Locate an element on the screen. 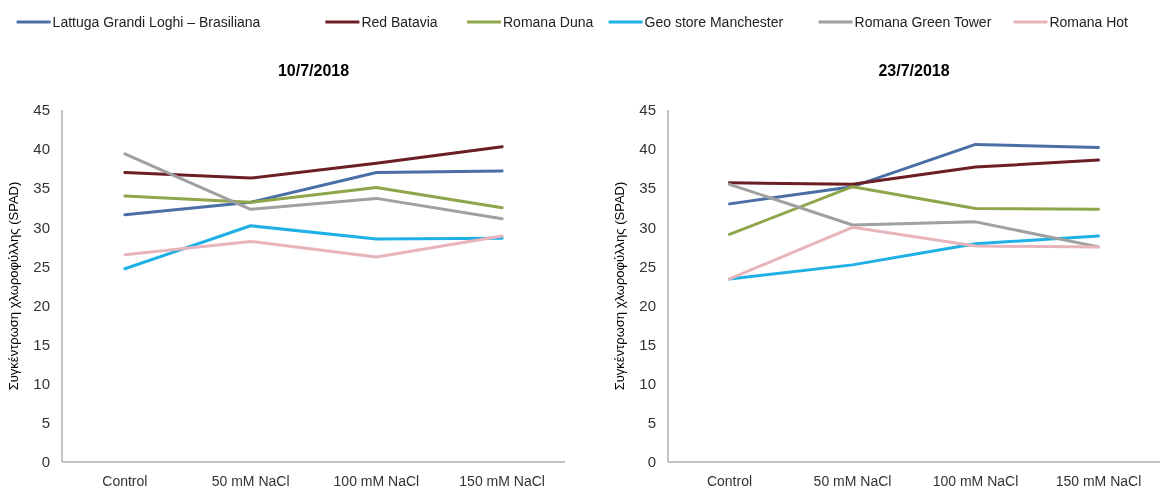 This screenshot has width=1164, height=491. chart-title: 10/7/2018 is located at coordinates (313, 70).